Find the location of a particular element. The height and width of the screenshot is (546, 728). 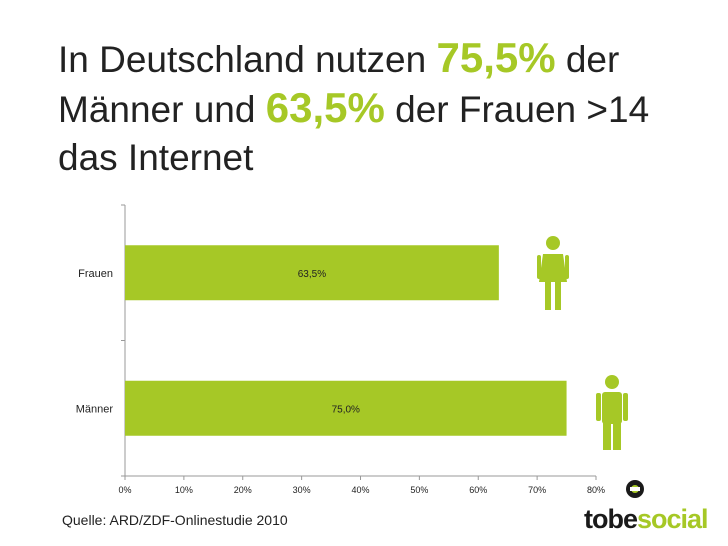

data-label-frauen: 63,5% is located at coordinates (312, 274).